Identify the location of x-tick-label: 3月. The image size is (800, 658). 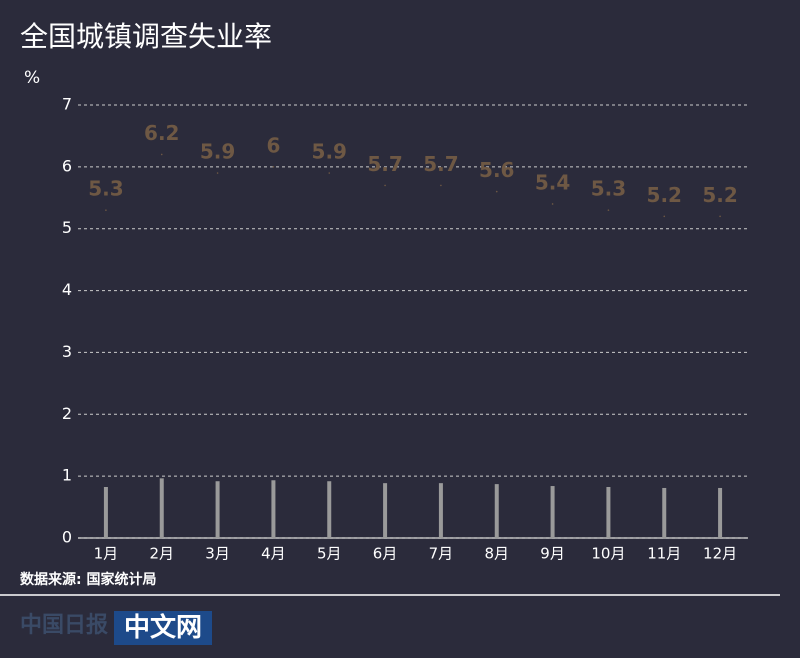
(217, 554).